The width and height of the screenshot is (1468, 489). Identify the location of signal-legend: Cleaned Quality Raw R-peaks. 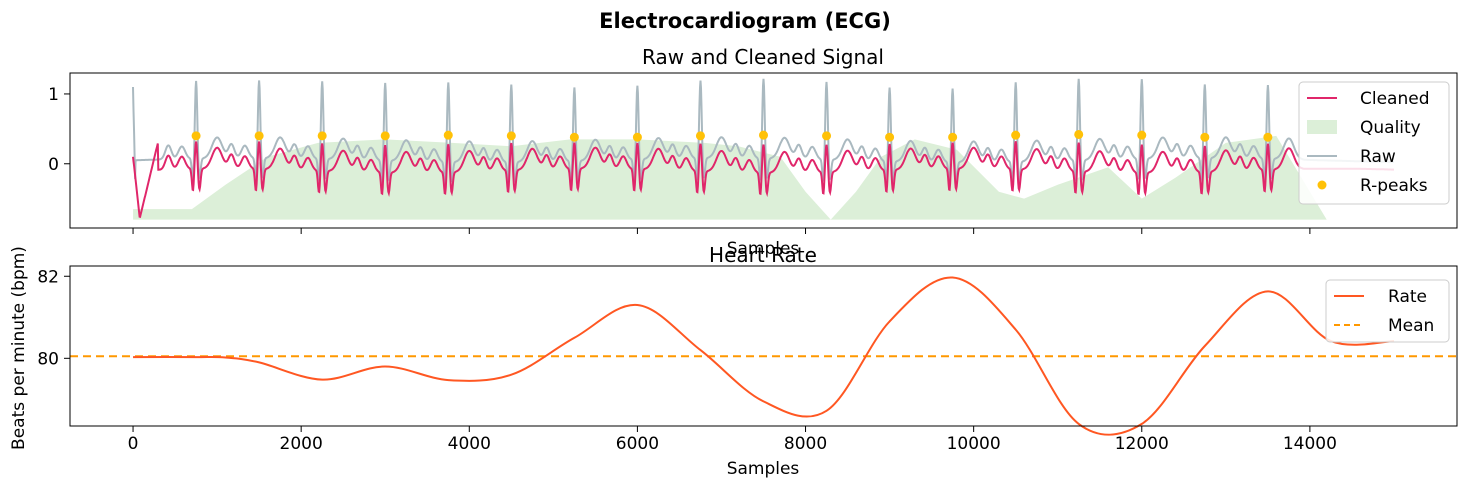
(1374, 143).